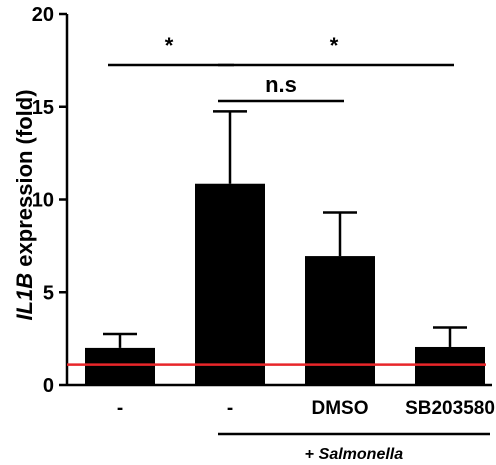  I want to click on svg-text: IL1B expression (fold), so click(24, 204).